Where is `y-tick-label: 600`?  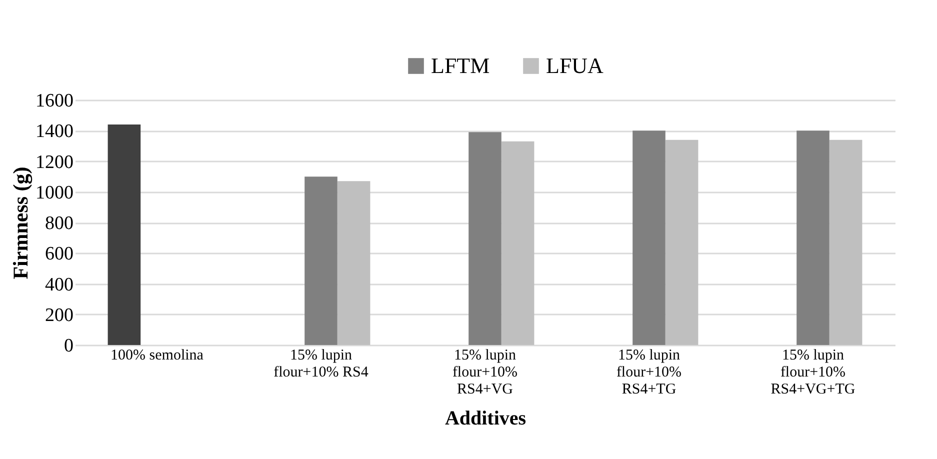 y-tick-label: 600 is located at coordinates (59, 254).